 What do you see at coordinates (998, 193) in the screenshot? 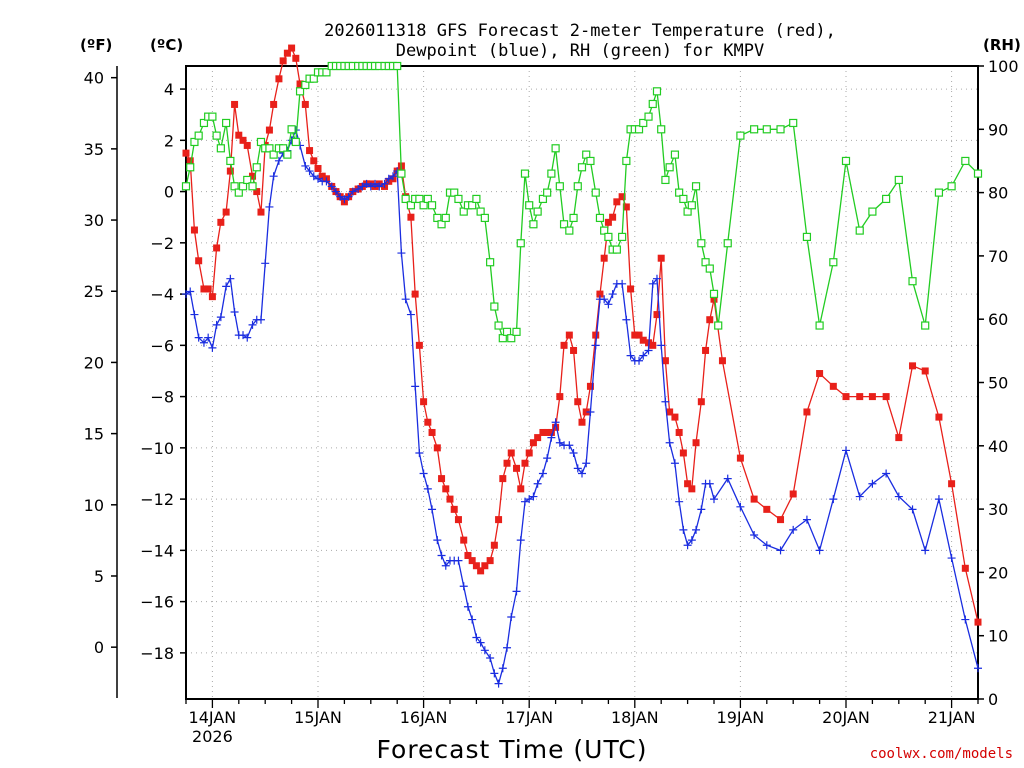
I see `rh-tick-label: 80` at bounding box center [998, 193].